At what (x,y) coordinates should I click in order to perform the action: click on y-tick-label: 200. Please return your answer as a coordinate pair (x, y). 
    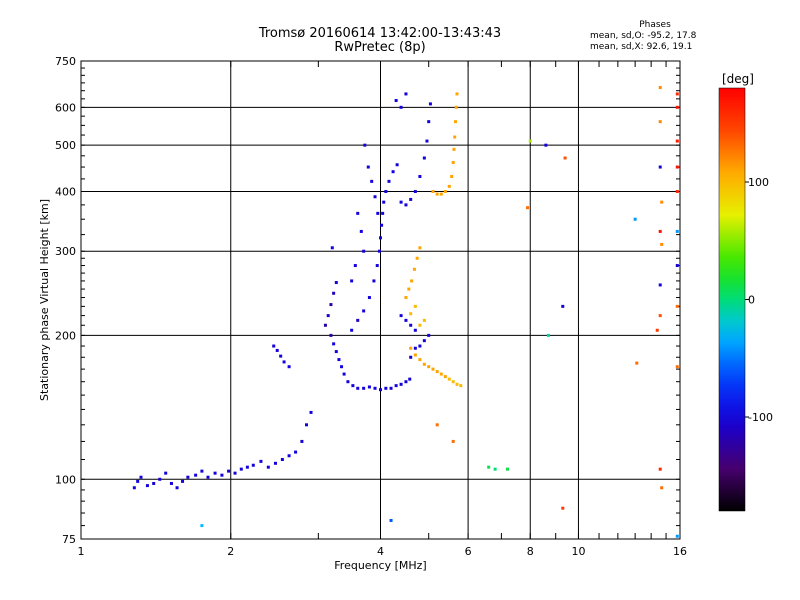
    Looking at the image, I should click on (65, 335).